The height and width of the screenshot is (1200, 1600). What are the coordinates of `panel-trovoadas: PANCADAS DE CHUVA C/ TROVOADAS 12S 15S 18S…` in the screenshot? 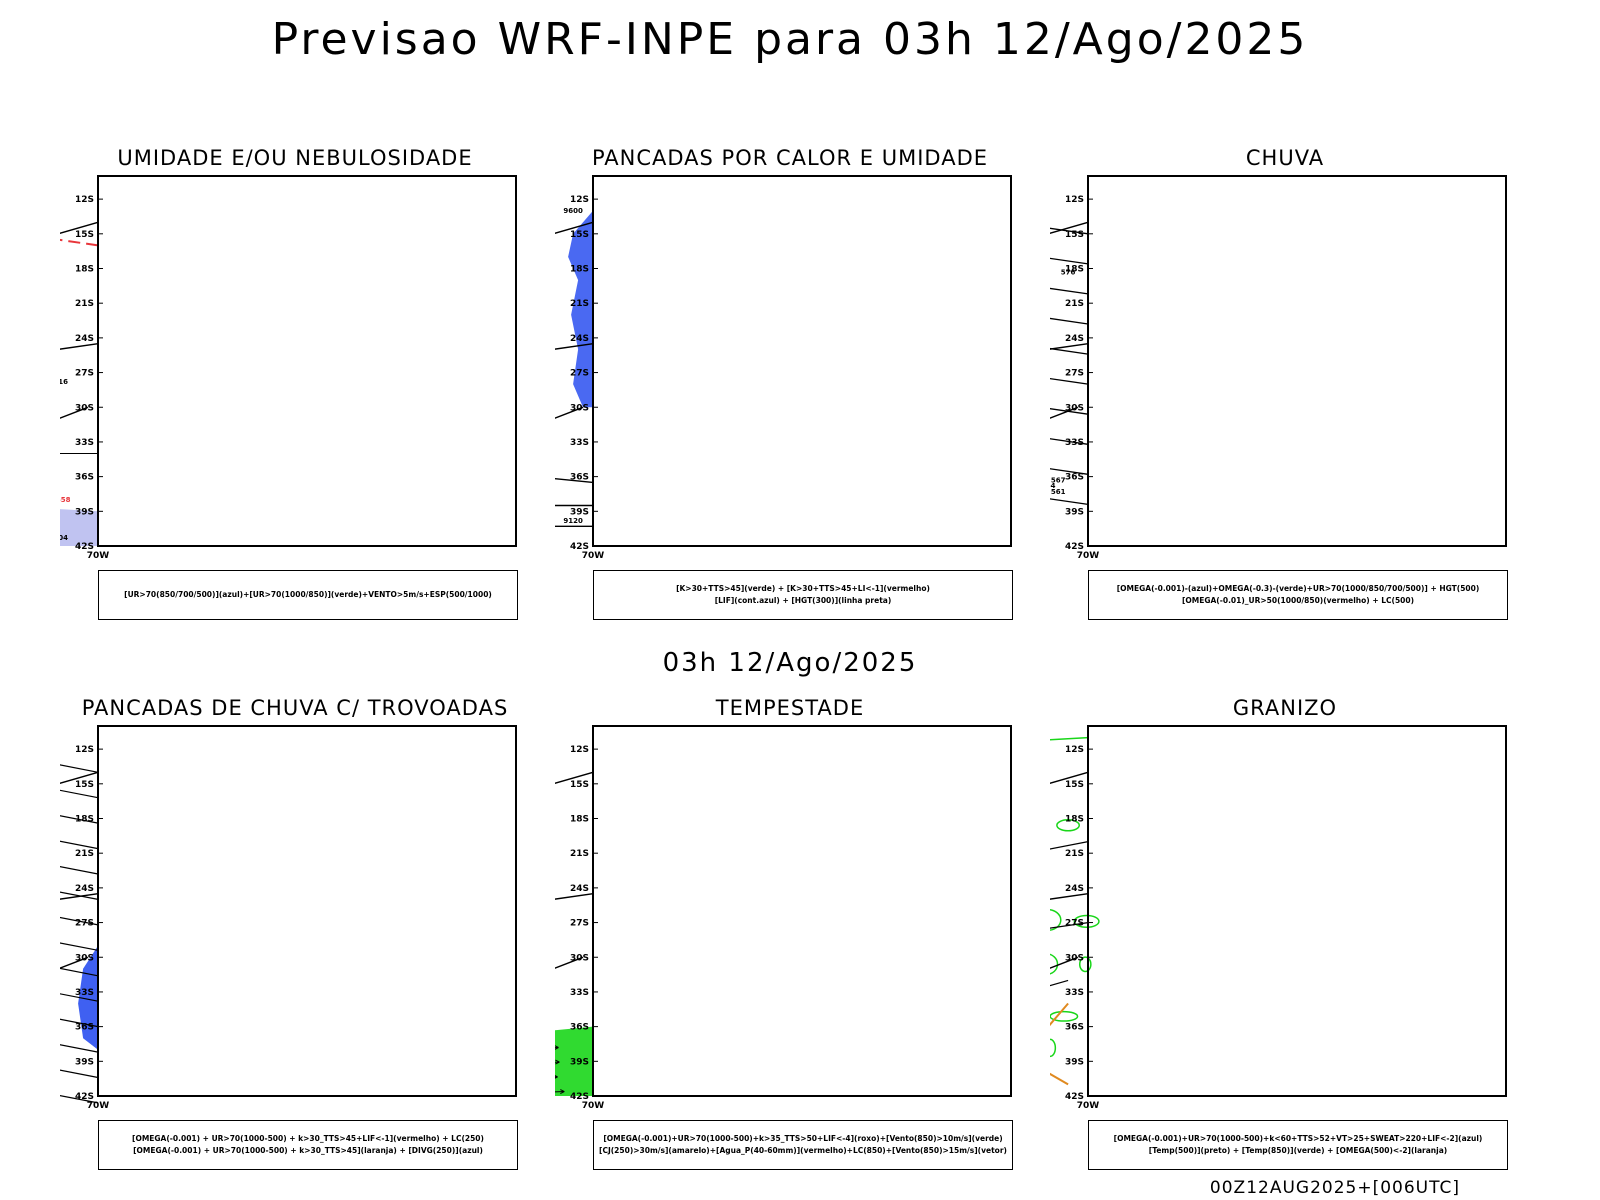 It's located at (295, 941).